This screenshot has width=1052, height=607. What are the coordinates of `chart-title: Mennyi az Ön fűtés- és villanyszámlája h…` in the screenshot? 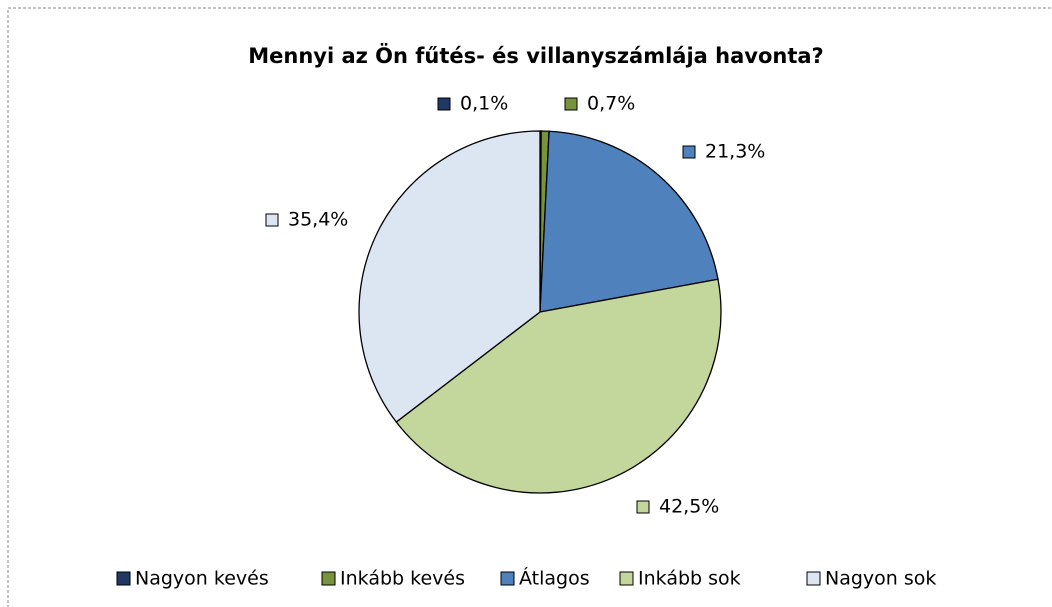 It's located at (536, 55).